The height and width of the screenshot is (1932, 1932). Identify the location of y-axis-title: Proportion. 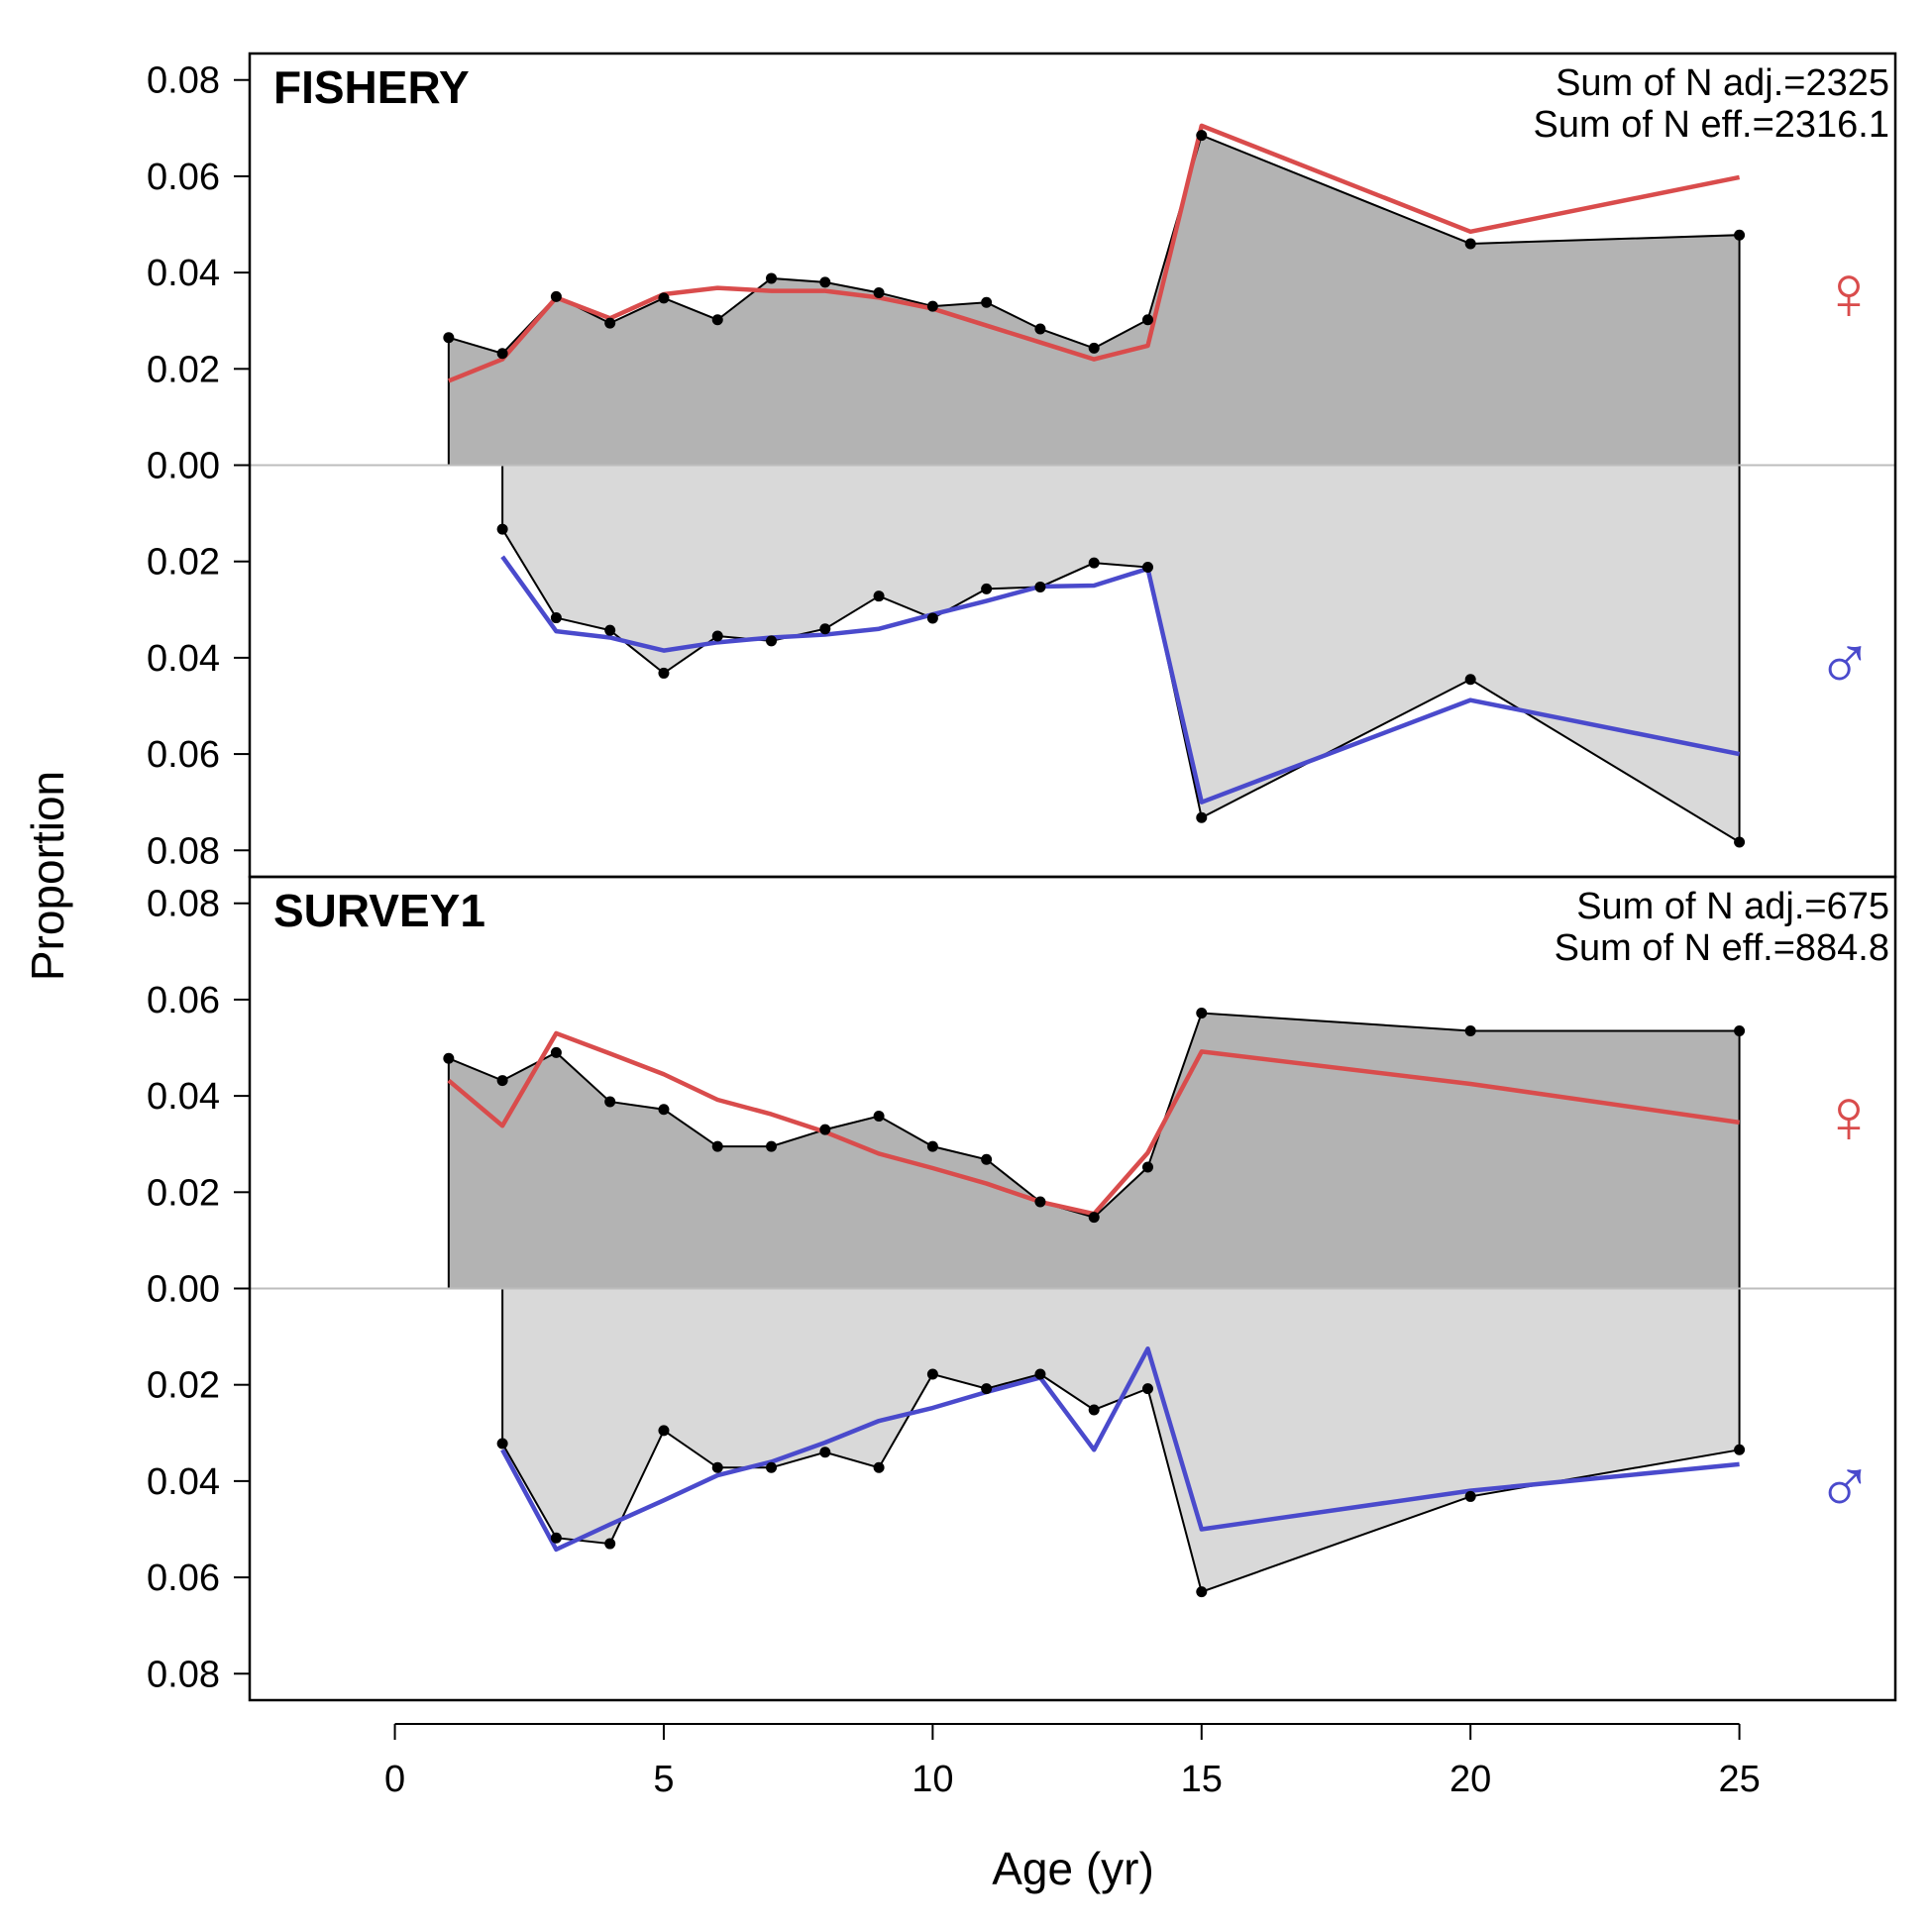
(47, 876).